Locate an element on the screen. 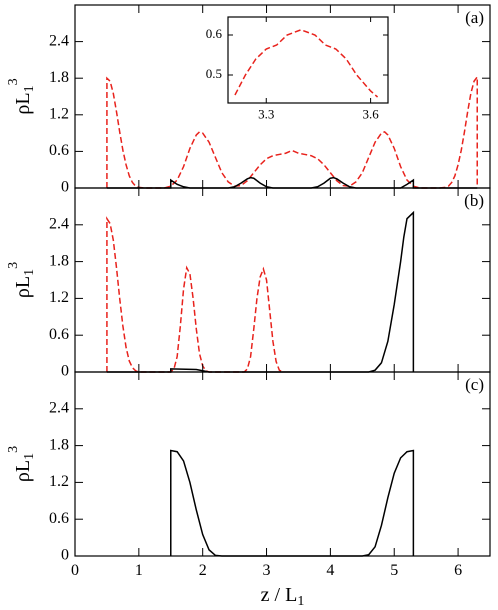 The height and width of the screenshot is (610, 498). x-tick-label: 4 is located at coordinates (330, 570).